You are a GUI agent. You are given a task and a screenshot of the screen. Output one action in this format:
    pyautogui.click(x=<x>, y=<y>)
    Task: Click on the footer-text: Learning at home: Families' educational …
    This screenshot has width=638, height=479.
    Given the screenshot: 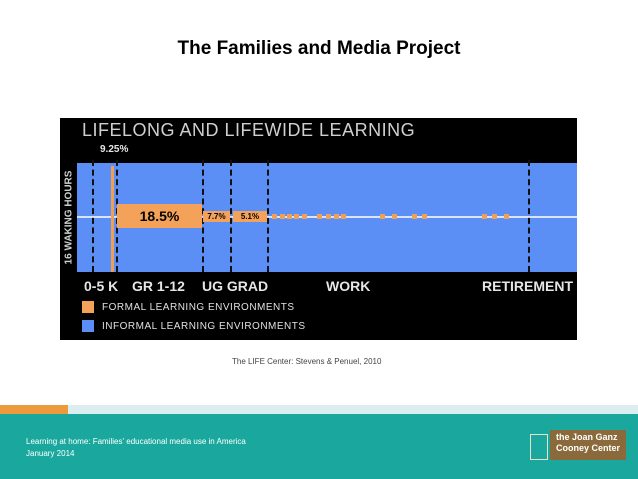 What is the action you would take?
    pyautogui.click(x=136, y=448)
    